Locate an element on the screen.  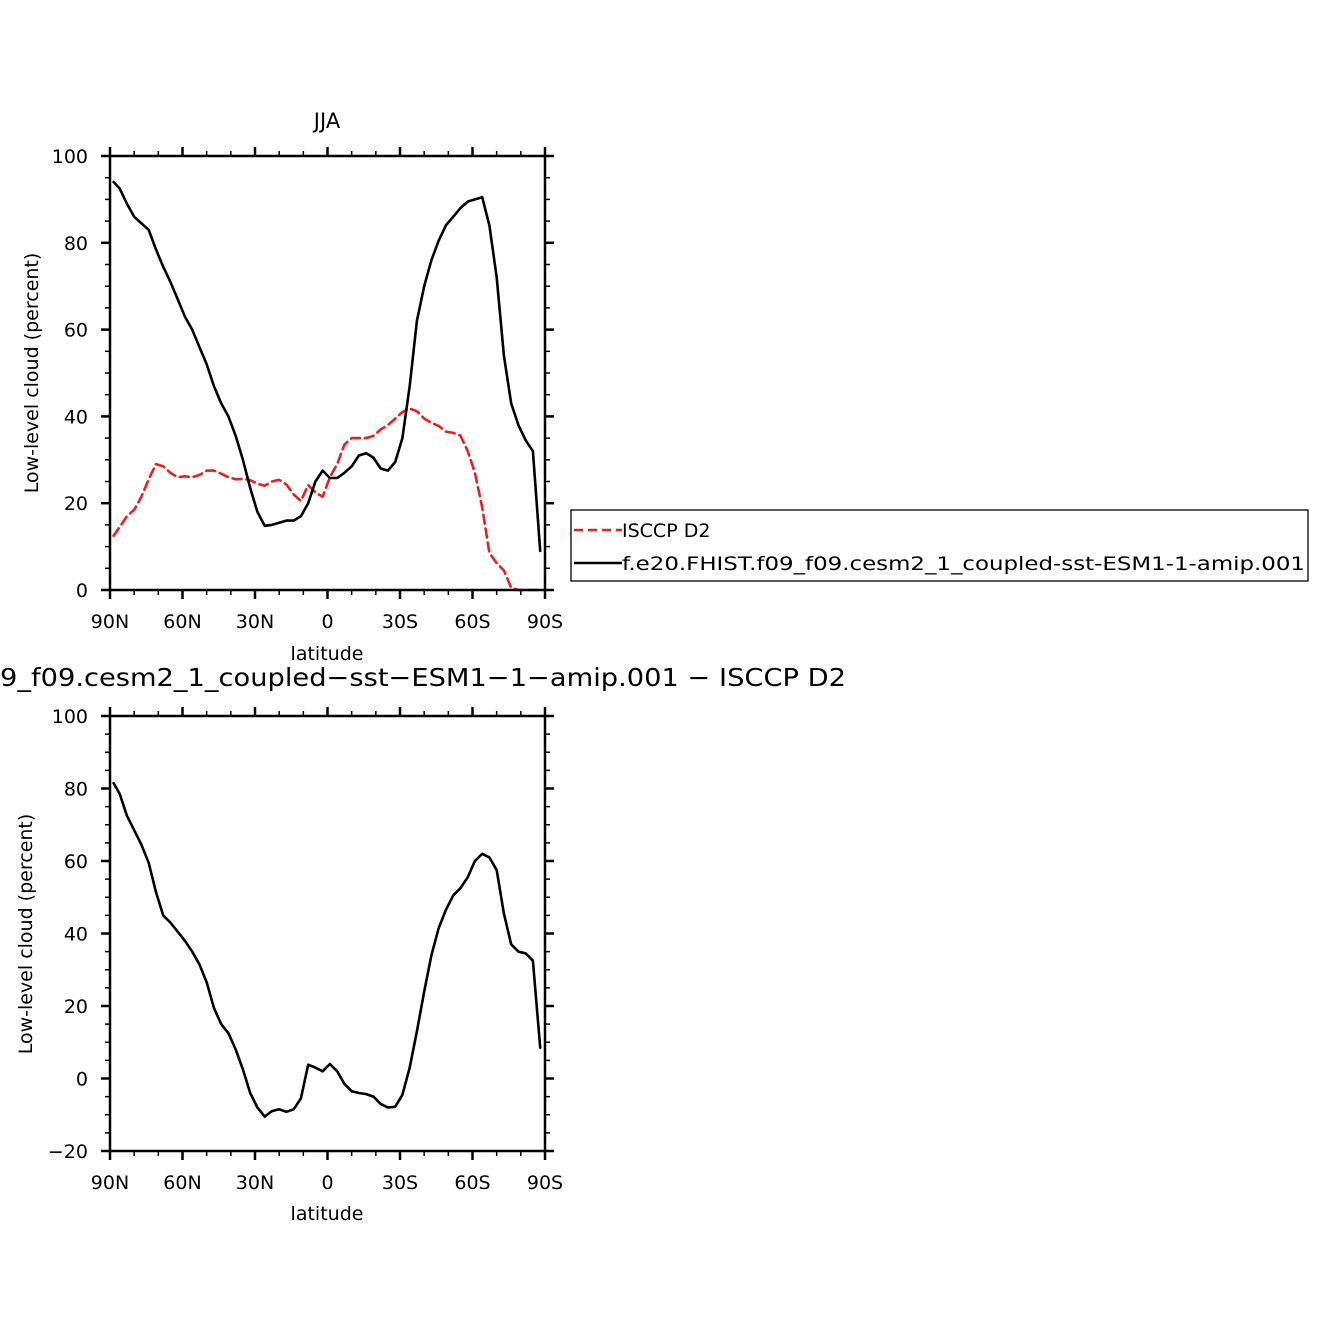
top-panel-ticks: 90N 60N 30N 0 30S 60S 90S 0 20 40 60 80 100 is located at coordinates (307, 389).